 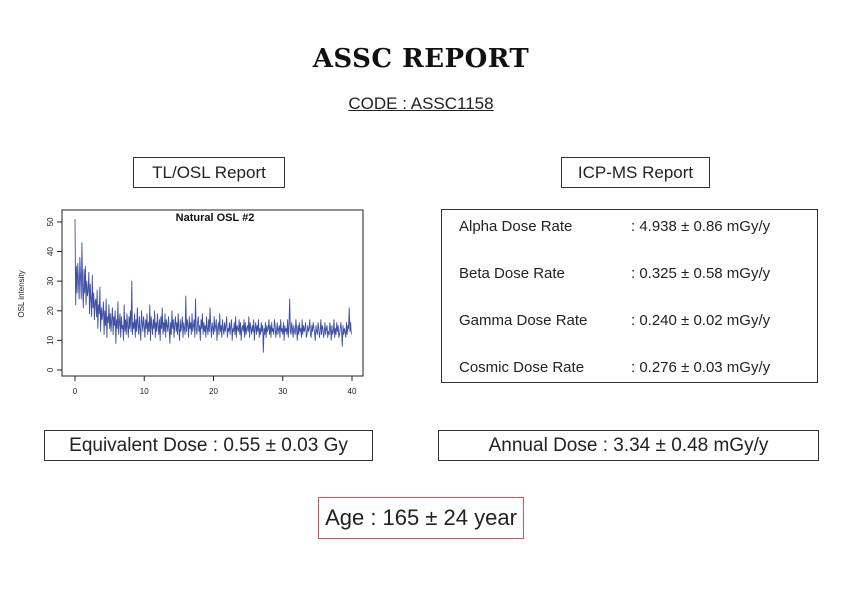 I want to click on cosmic-dose-value: : 0.276 ± 0.03 mGy/y, so click(x=701, y=367).